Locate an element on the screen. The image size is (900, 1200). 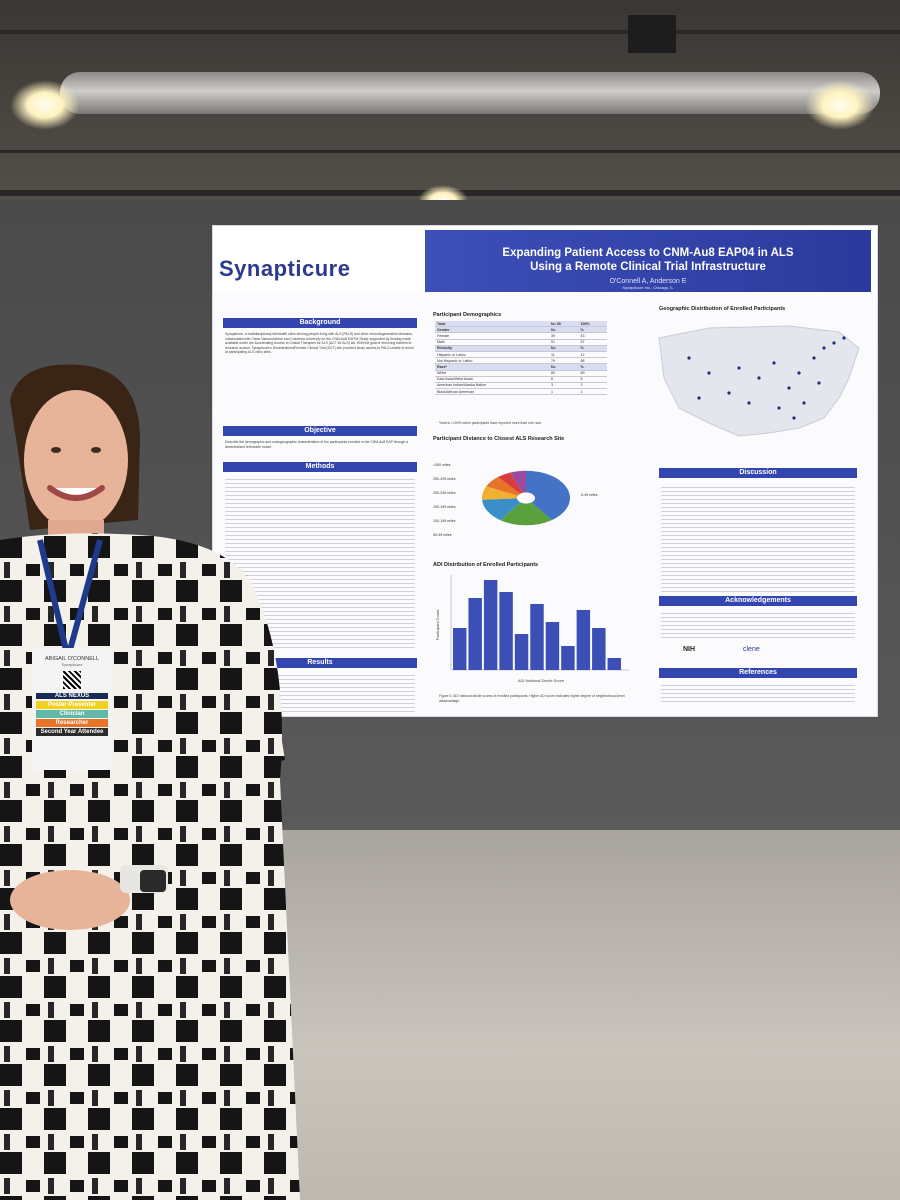
pie-legend-label: 0-49 miles is located at coordinates (589, 495).